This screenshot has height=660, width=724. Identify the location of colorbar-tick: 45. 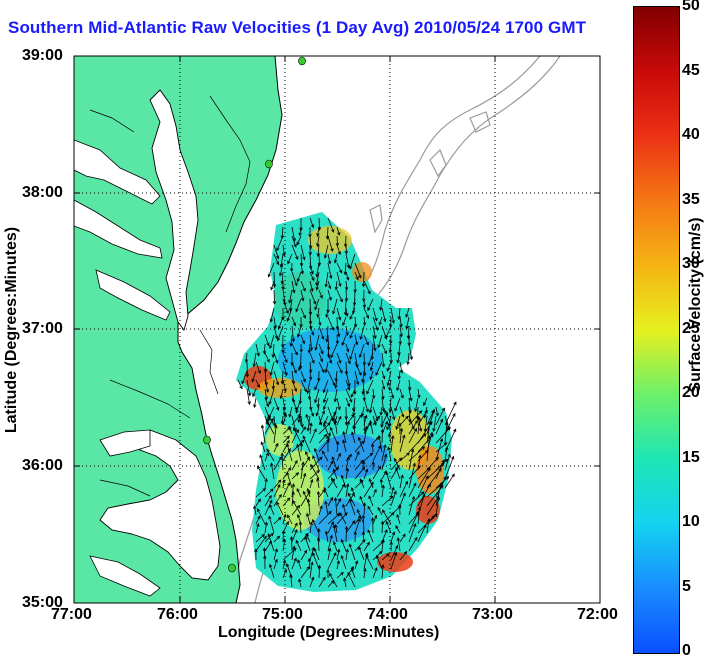
(691, 71).